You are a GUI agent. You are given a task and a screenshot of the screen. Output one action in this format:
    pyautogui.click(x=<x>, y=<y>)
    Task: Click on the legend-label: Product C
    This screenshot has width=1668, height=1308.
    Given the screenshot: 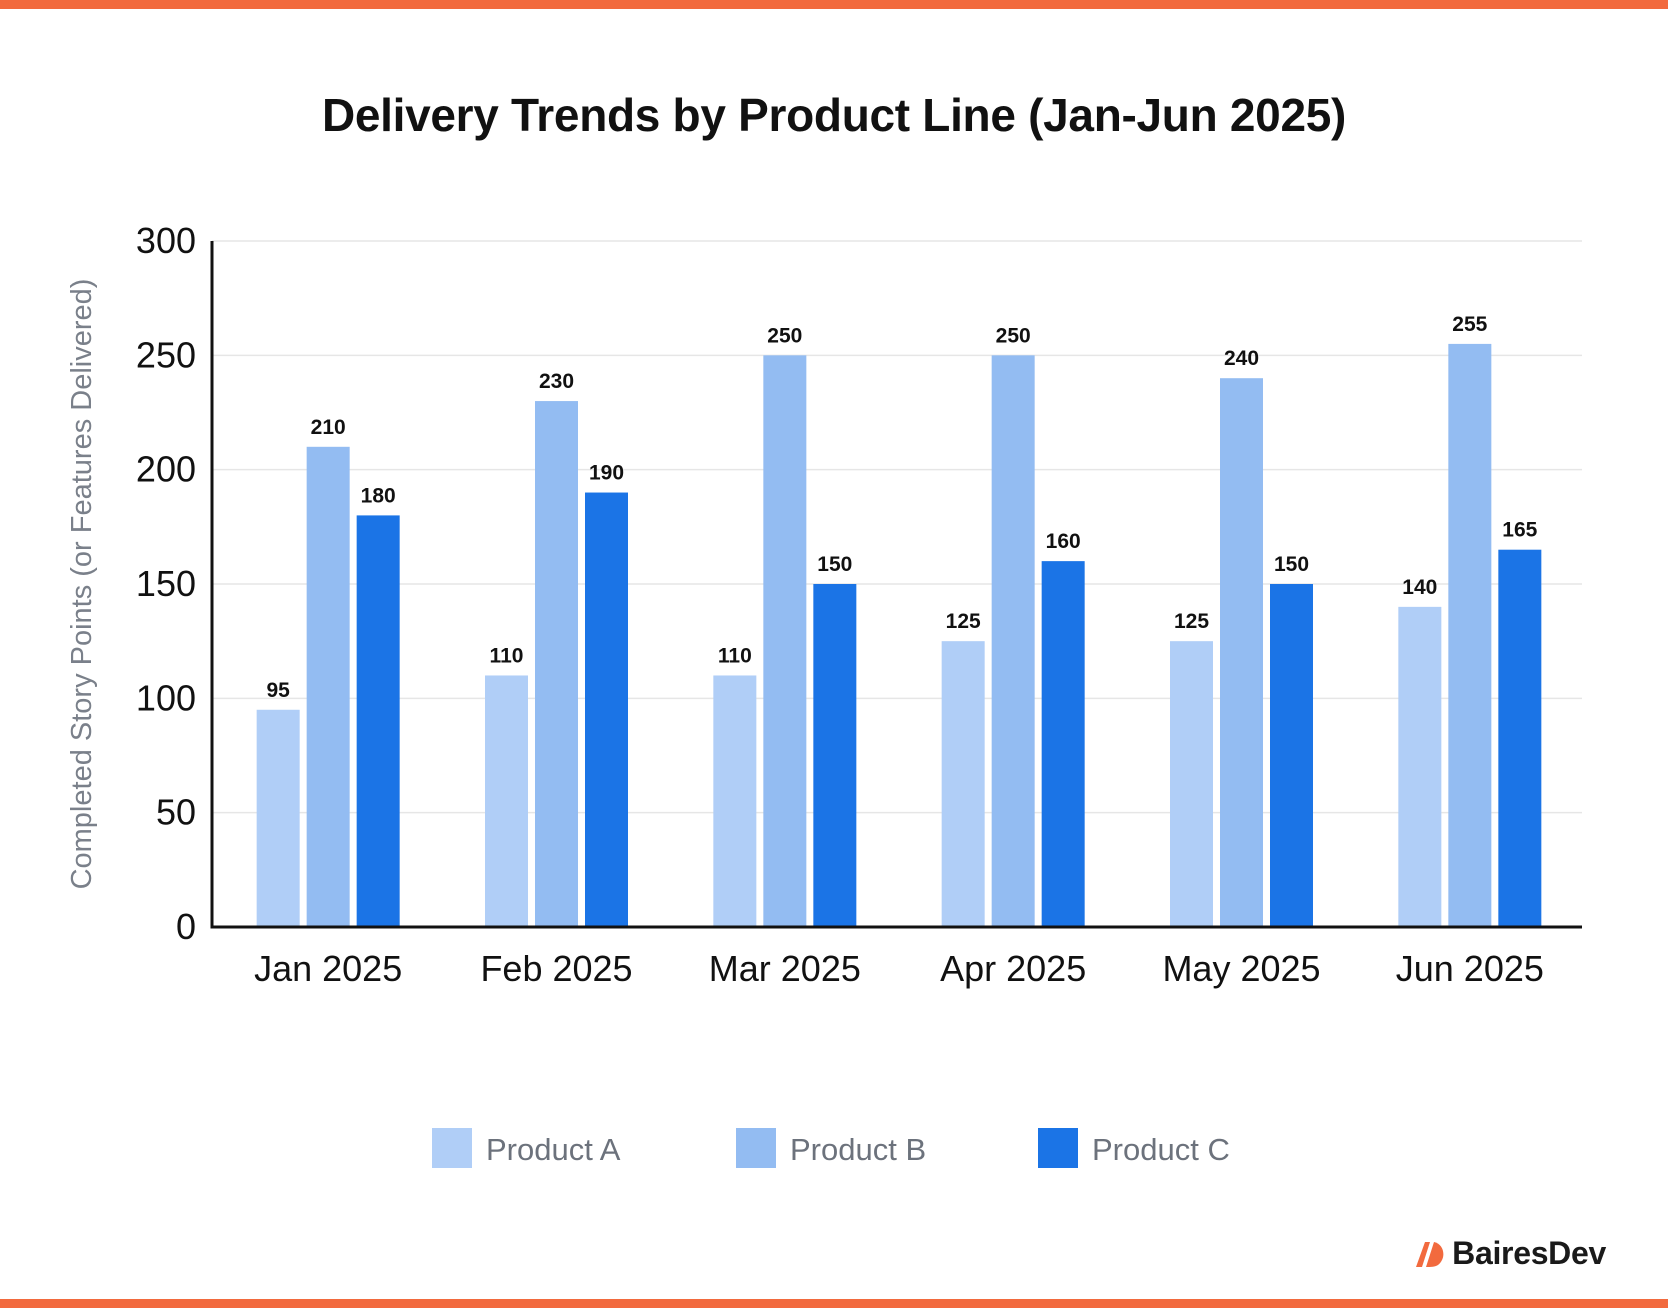 What is the action you would take?
    pyautogui.click(x=1161, y=1149)
    